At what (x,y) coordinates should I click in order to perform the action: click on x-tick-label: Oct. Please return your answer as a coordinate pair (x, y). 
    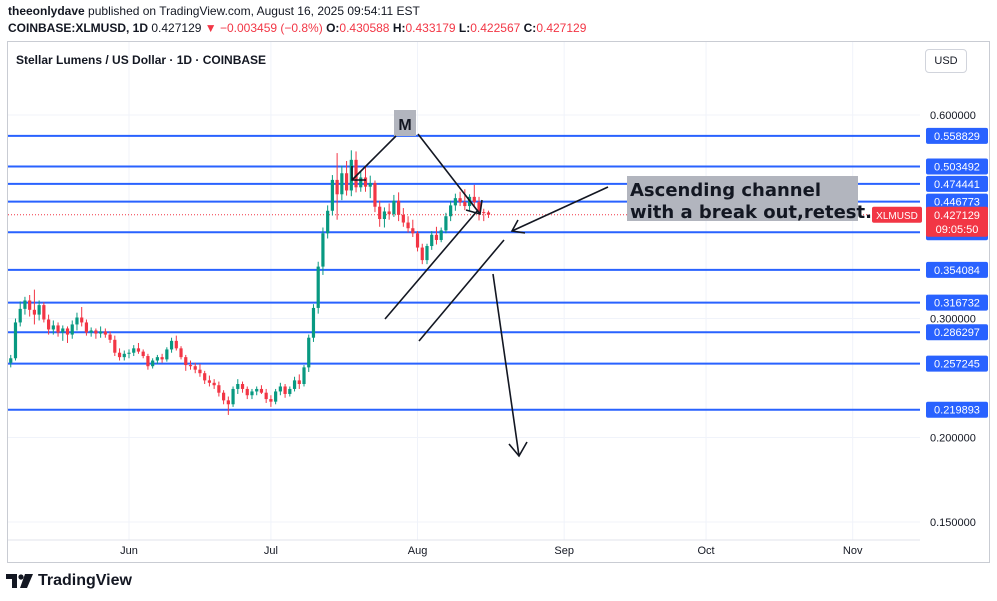
    Looking at the image, I should click on (705, 551).